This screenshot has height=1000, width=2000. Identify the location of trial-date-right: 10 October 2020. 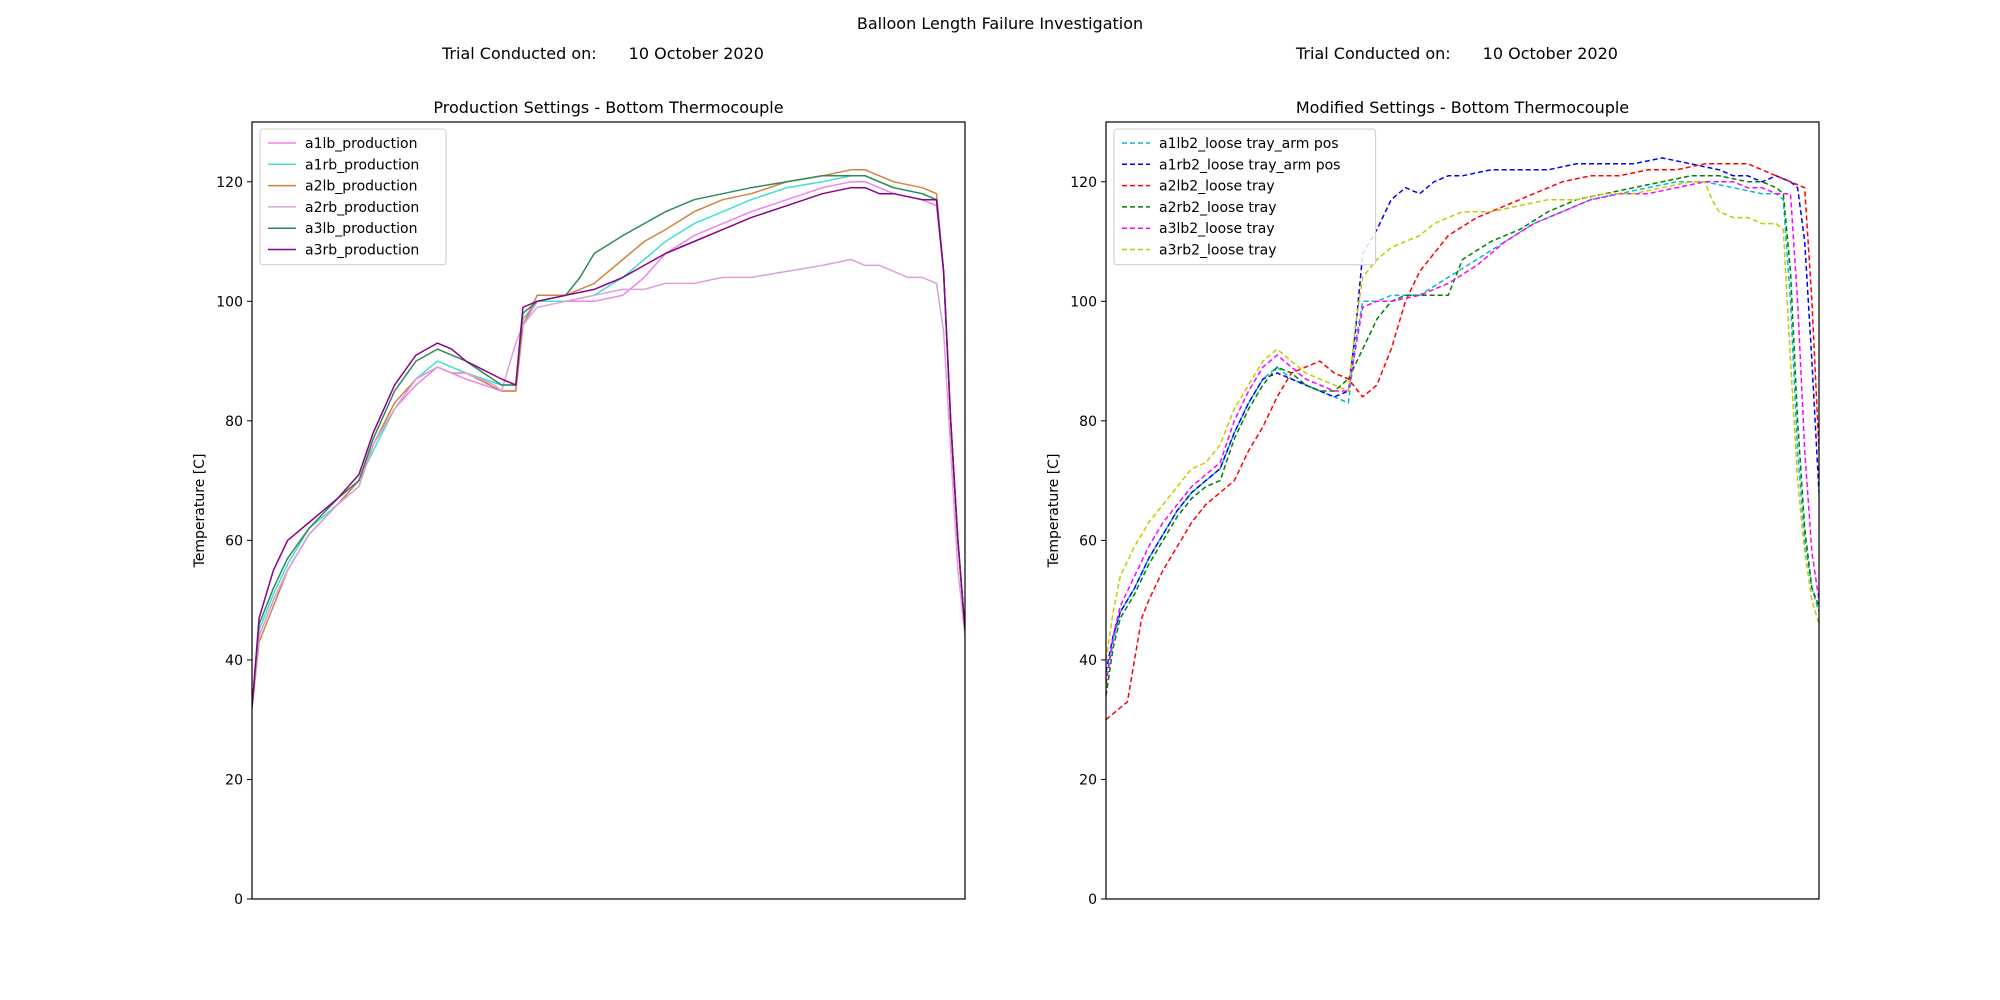
(1550, 53).